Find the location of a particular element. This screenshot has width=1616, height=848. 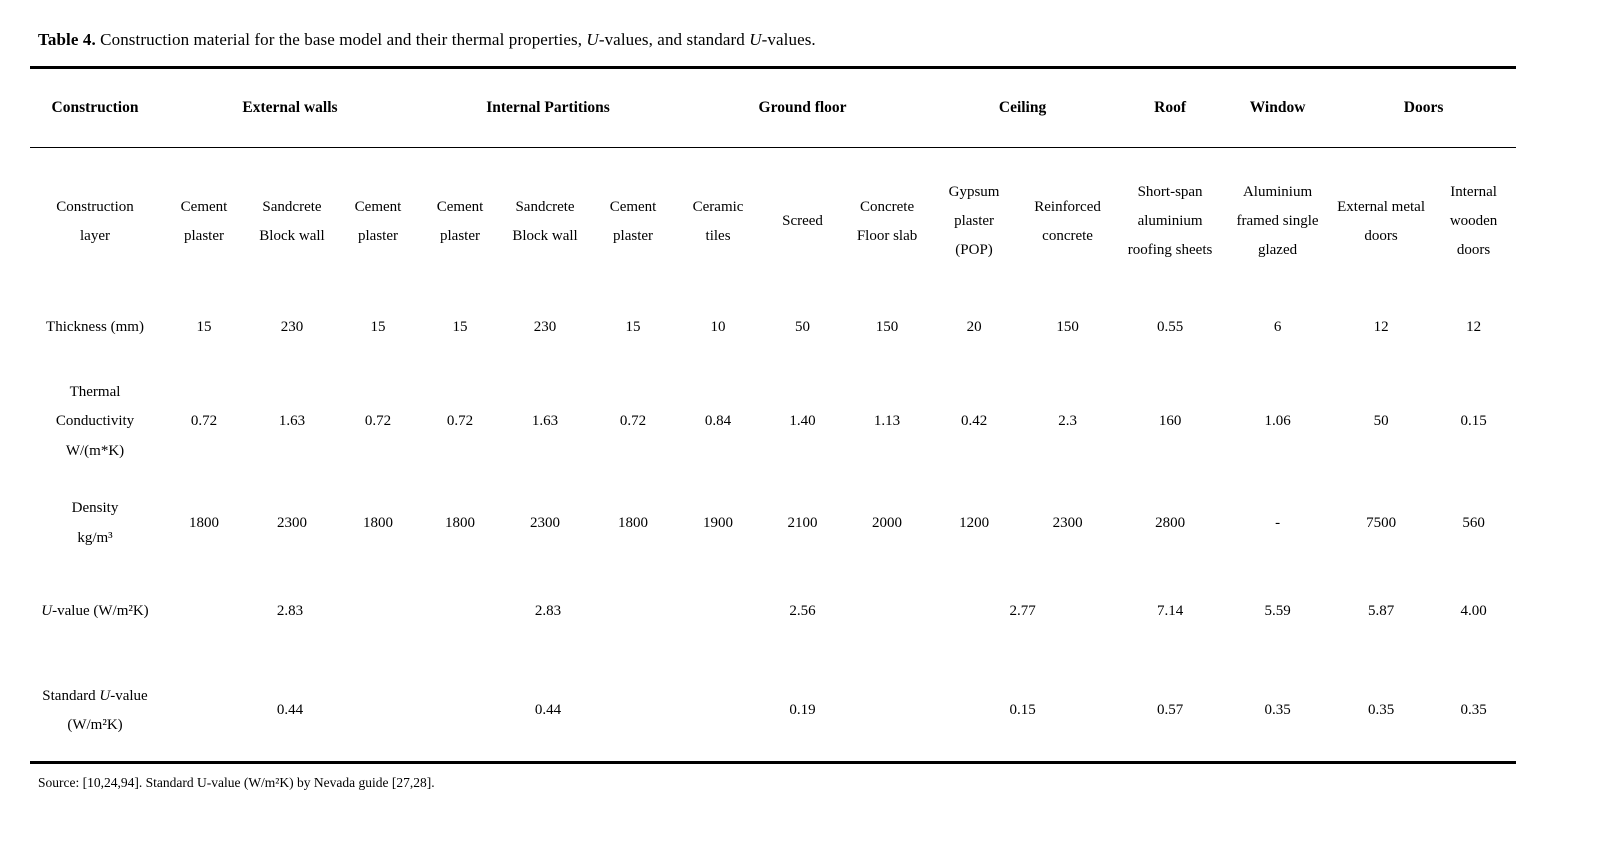

column-header: Short-span aluminium roofing sheets is located at coordinates (1170, 221).